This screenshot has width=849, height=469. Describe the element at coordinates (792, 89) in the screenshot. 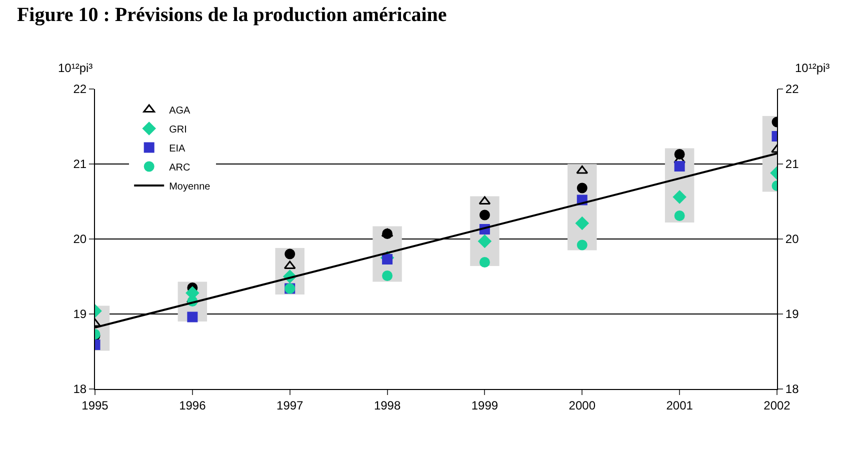

I see `y2-tick-label: 22` at that location.